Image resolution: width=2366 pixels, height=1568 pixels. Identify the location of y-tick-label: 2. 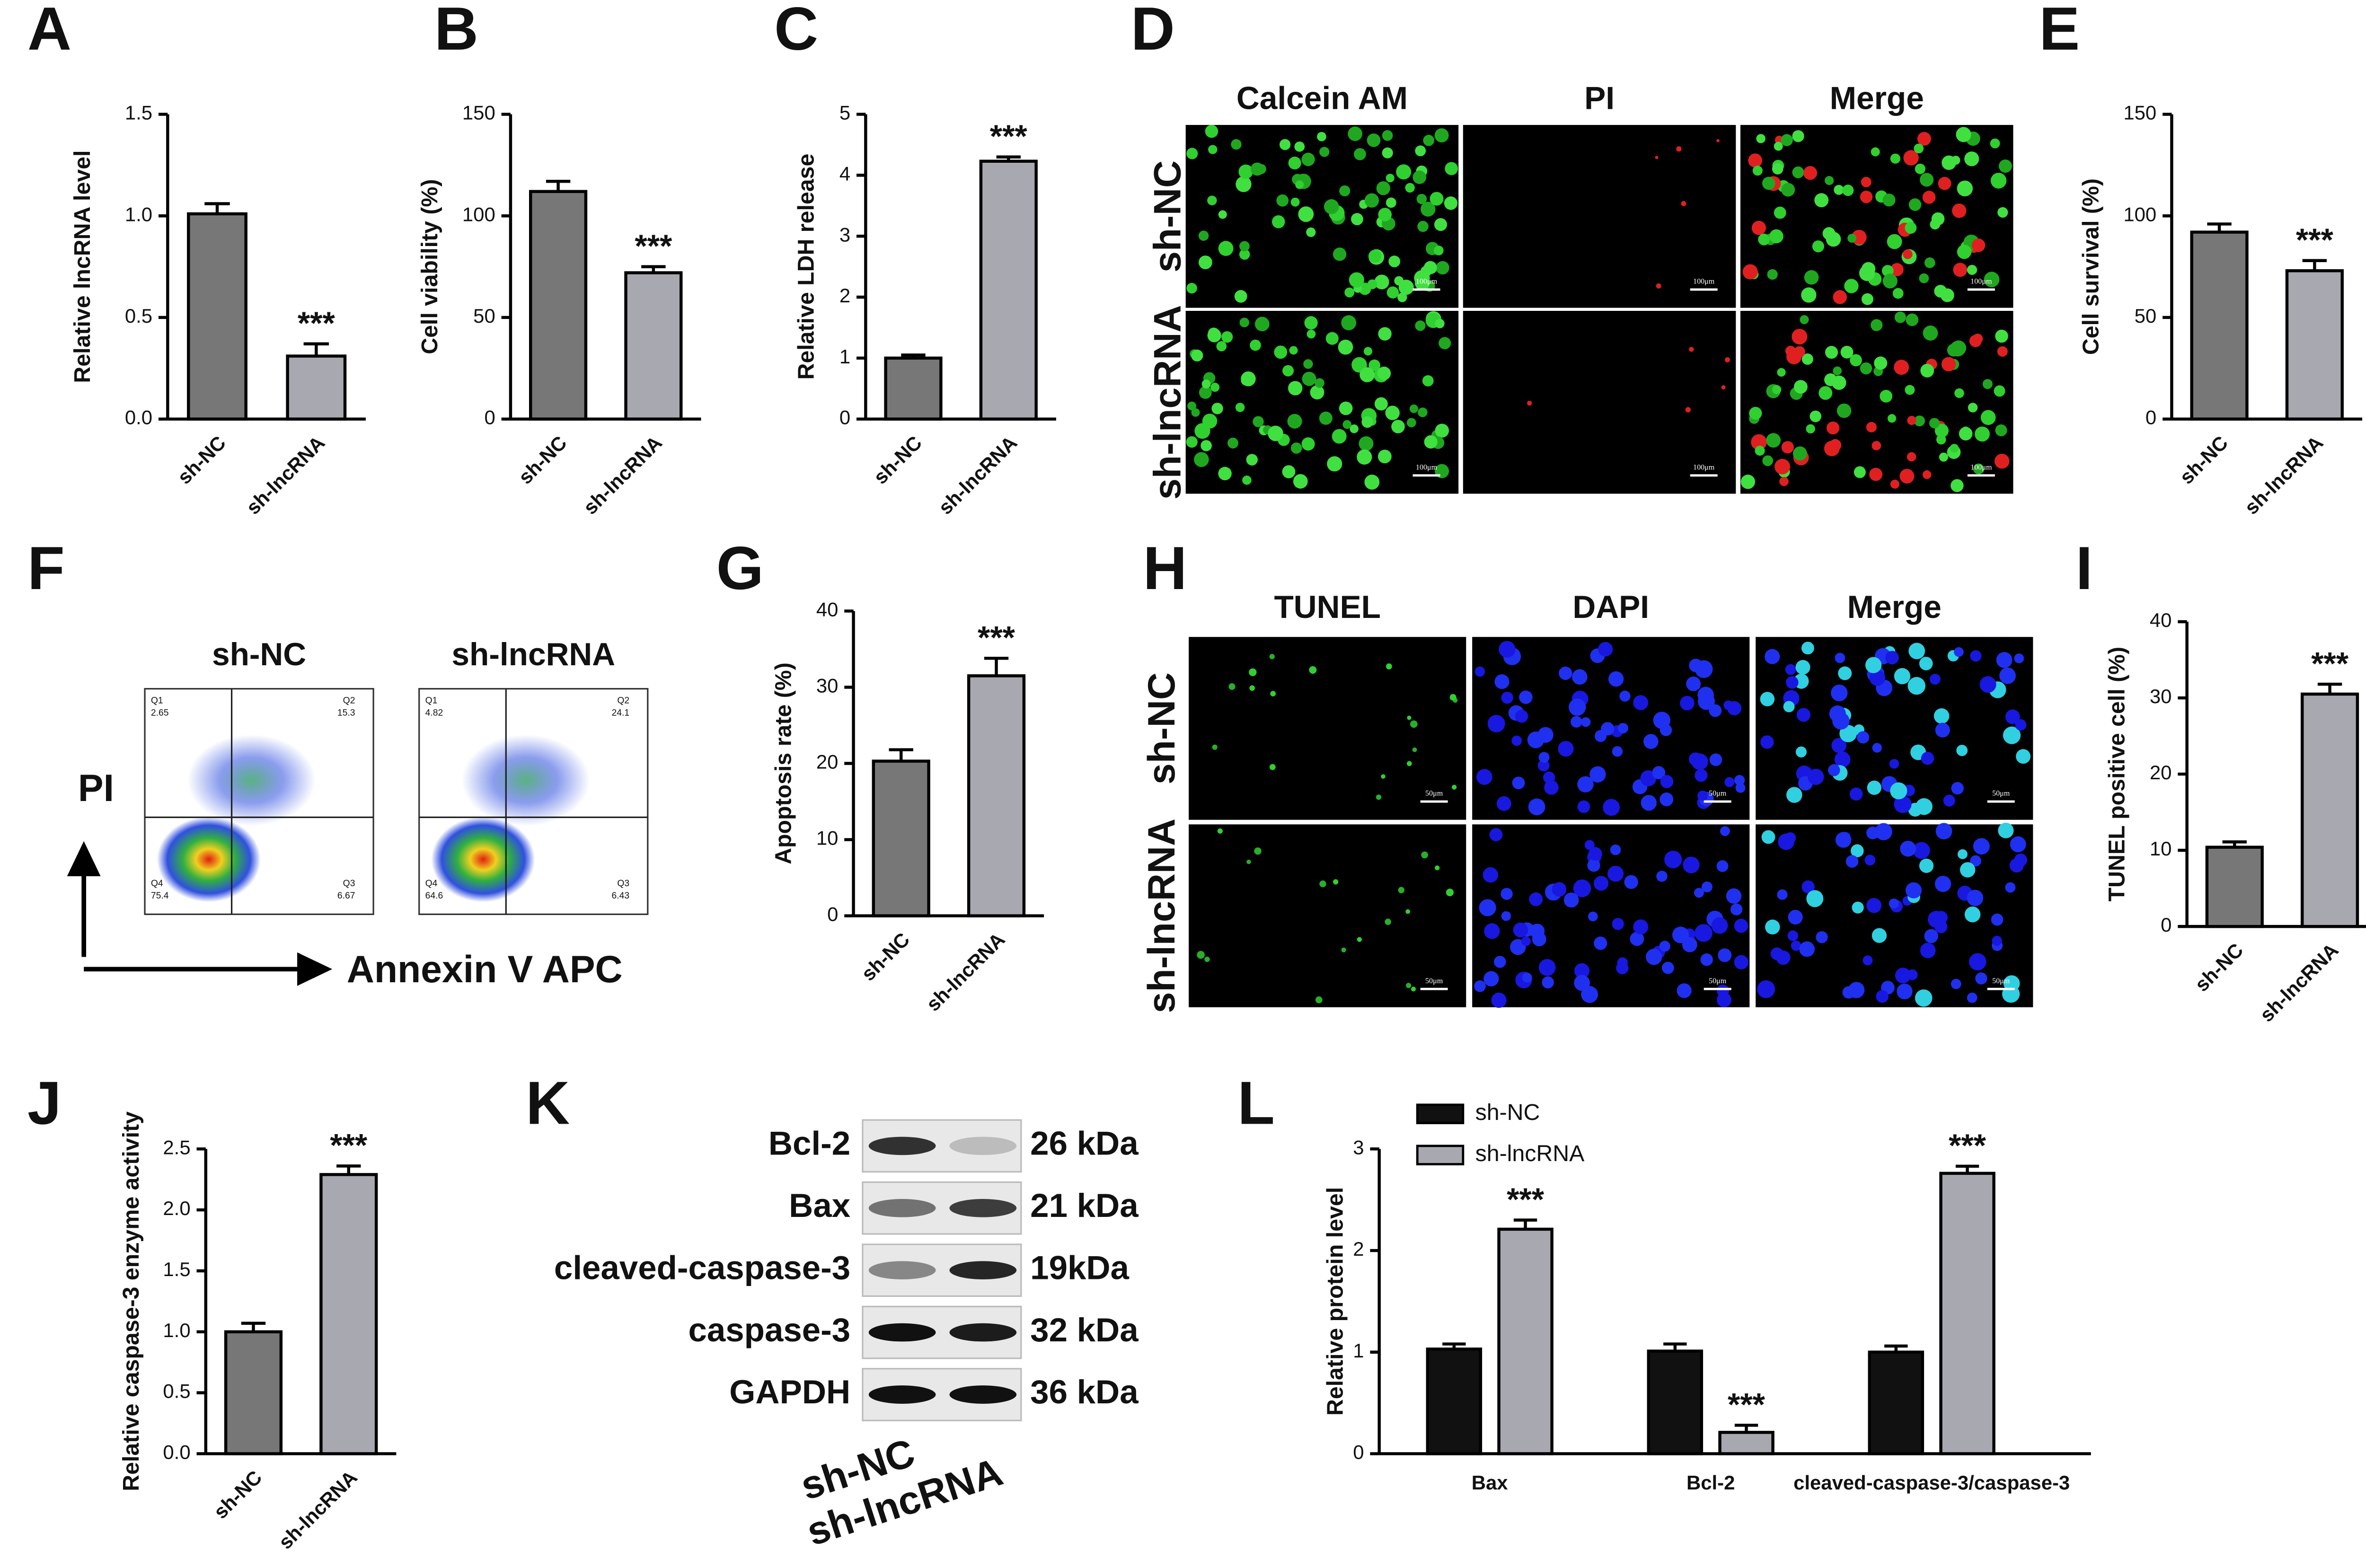
(844, 295).